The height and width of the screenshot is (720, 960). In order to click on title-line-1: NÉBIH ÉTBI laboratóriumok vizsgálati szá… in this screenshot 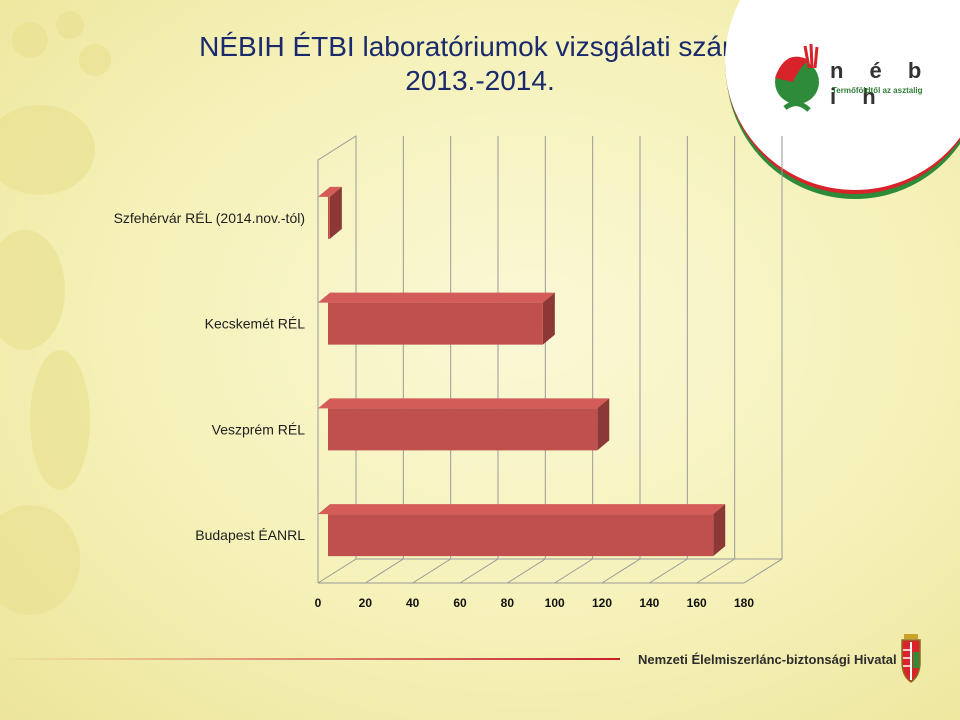, I will do `click(480, 46)`.